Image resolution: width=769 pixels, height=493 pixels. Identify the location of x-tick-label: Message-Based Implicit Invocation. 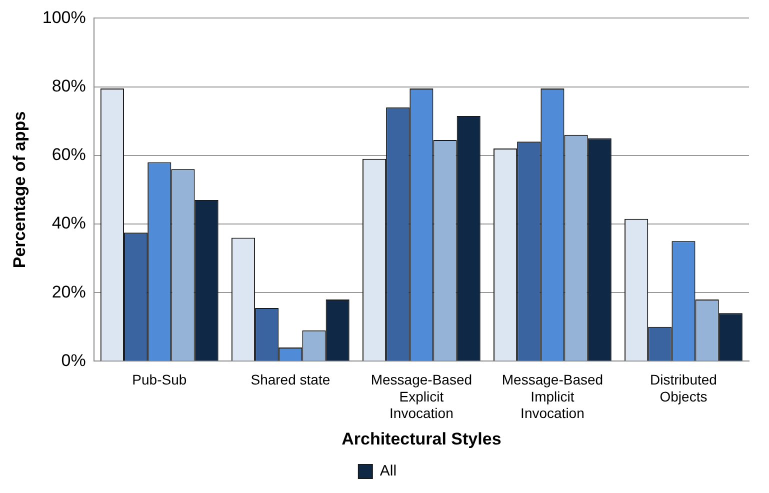
(553, 396).